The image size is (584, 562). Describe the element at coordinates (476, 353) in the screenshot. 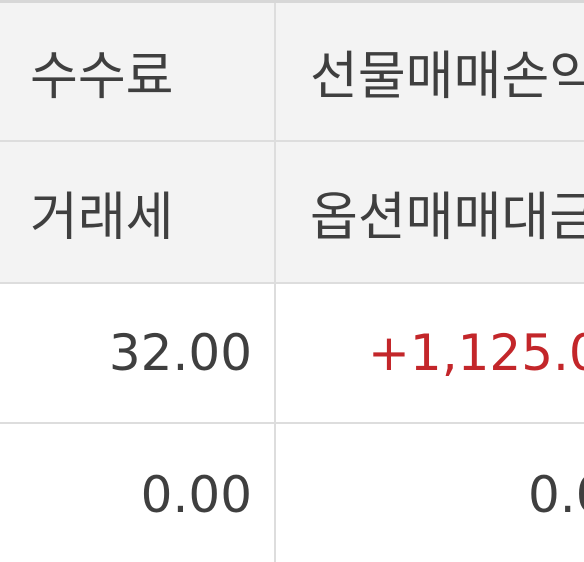

I see `futures-pnl-value: +1,125.00` at that location.